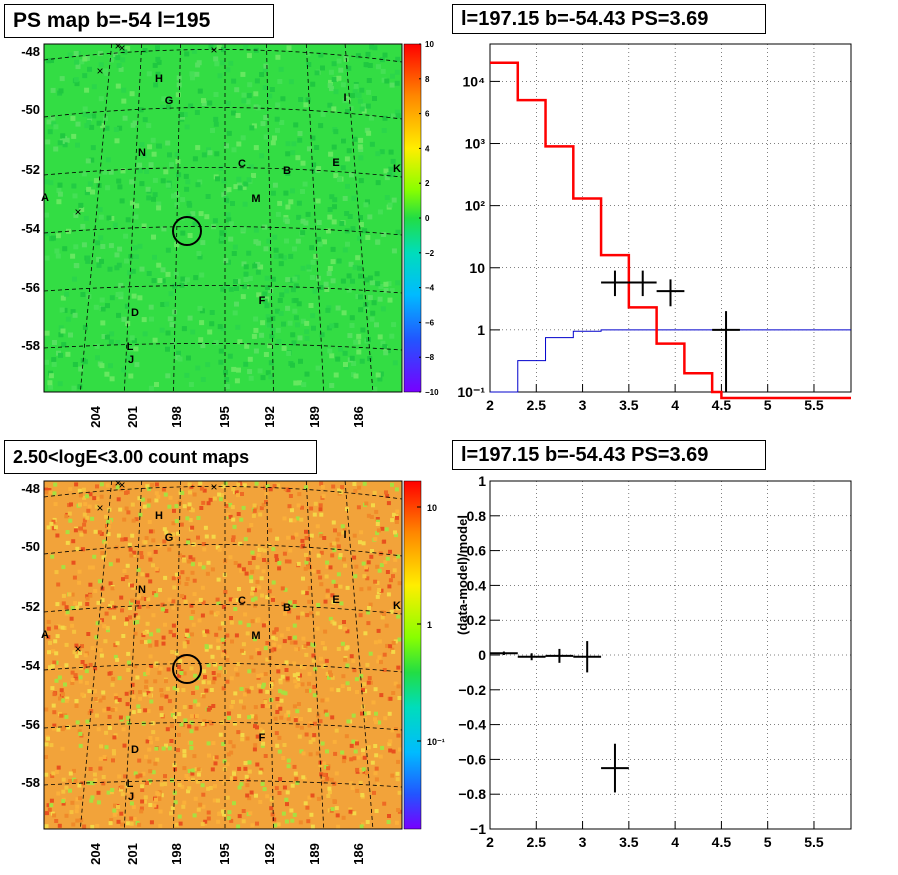 This screenshot has height=875, width=898. What do you see at coordinates (472, 759) in the screenshot?
I see `y-tick-label: −0.6` at bounding box center [472, 759].